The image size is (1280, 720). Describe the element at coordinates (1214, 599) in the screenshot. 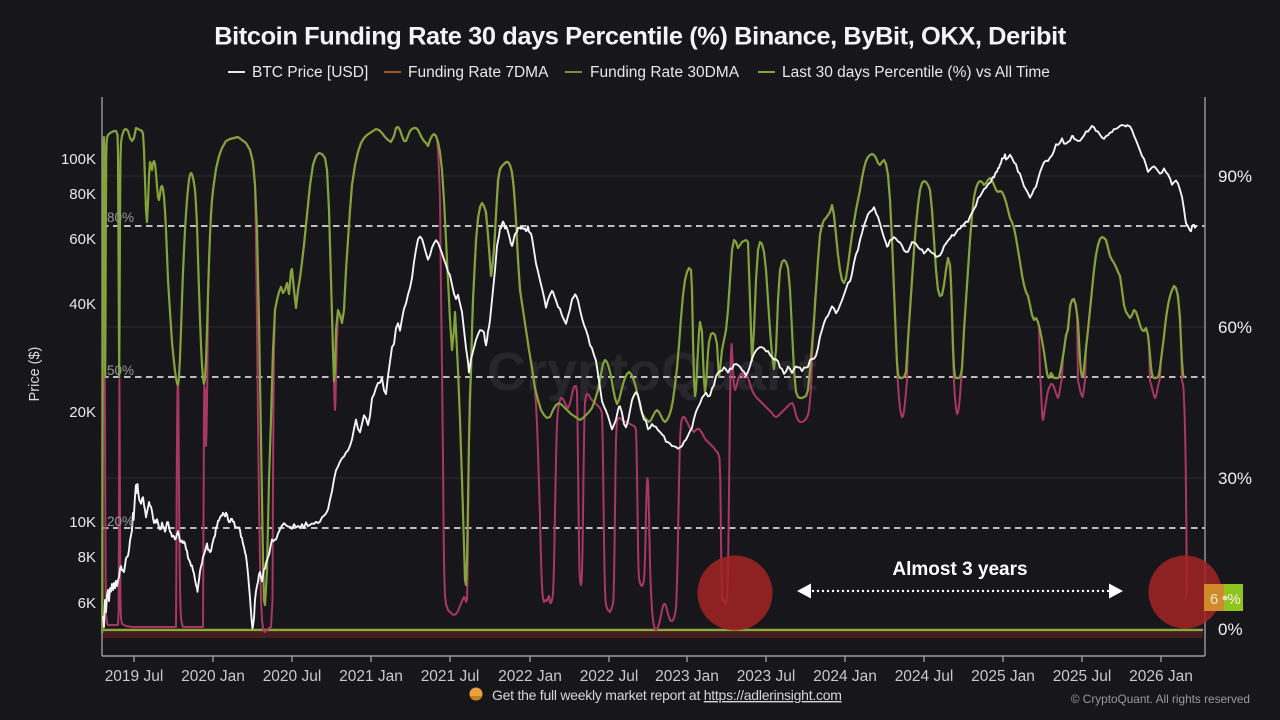

I see `svg-text: 6` at that location.